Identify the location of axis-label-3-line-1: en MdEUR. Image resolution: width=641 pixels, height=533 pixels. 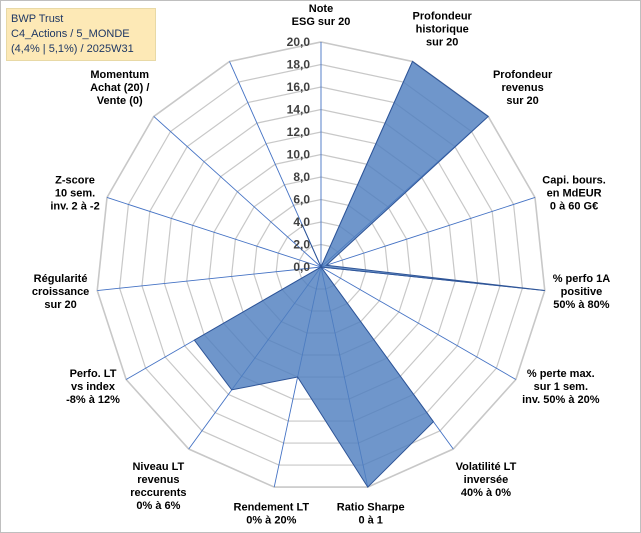
(574, 193).